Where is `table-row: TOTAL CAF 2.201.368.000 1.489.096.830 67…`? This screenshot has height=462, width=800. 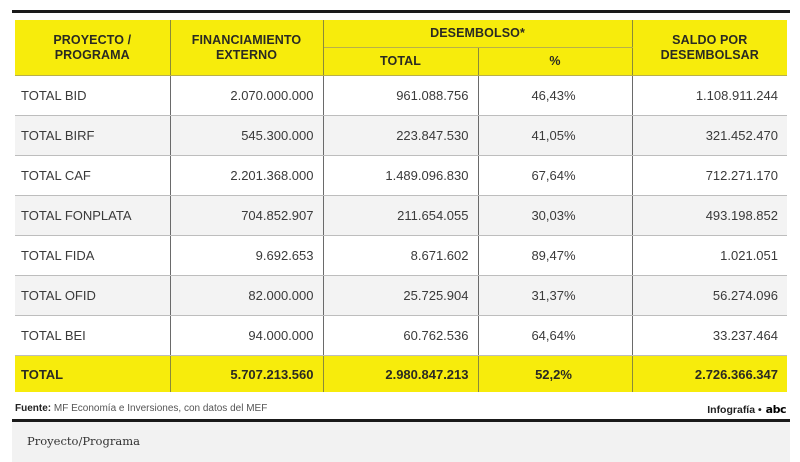 table-row: TOTAL CAF 2.201.368.000 1.489.096.830 67… is located at coordinates (401, 175).